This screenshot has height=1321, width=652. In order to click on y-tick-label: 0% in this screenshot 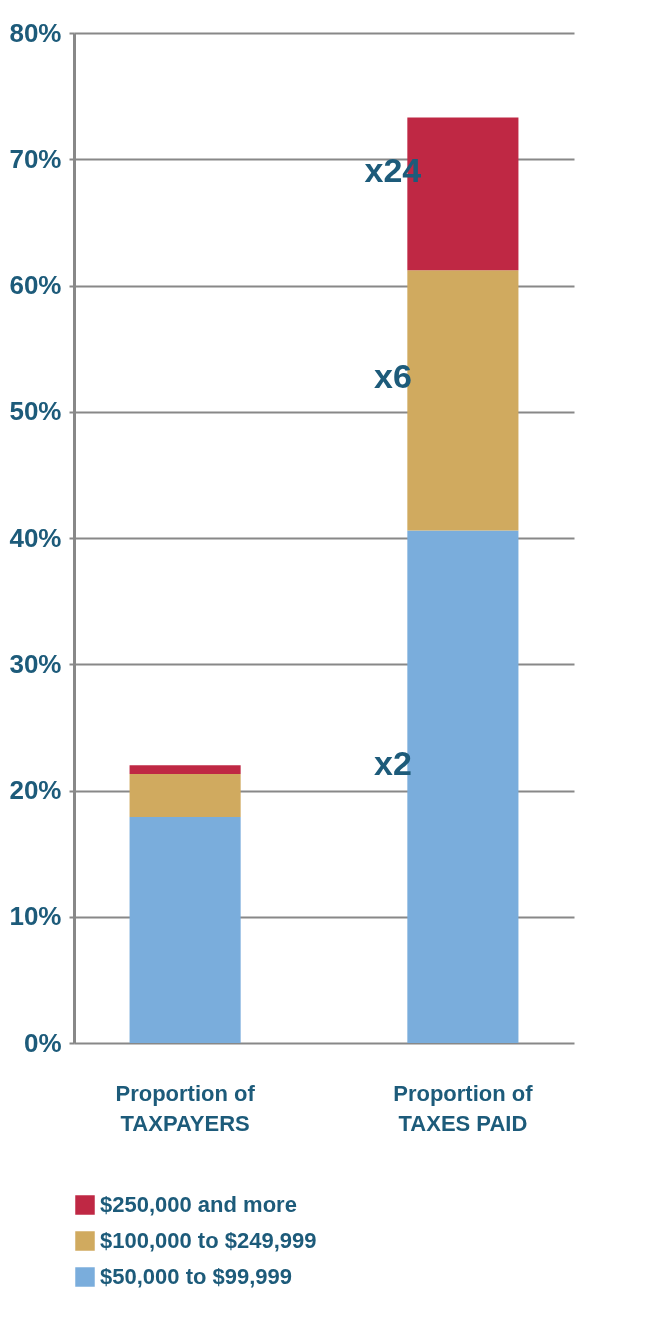, I will do `click(42, 1042)`.